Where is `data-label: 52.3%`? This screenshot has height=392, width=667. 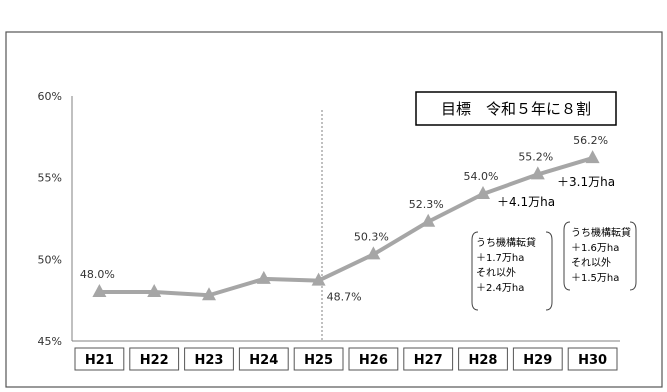
data-label: 52.3% is located at coordinates (426, 204).